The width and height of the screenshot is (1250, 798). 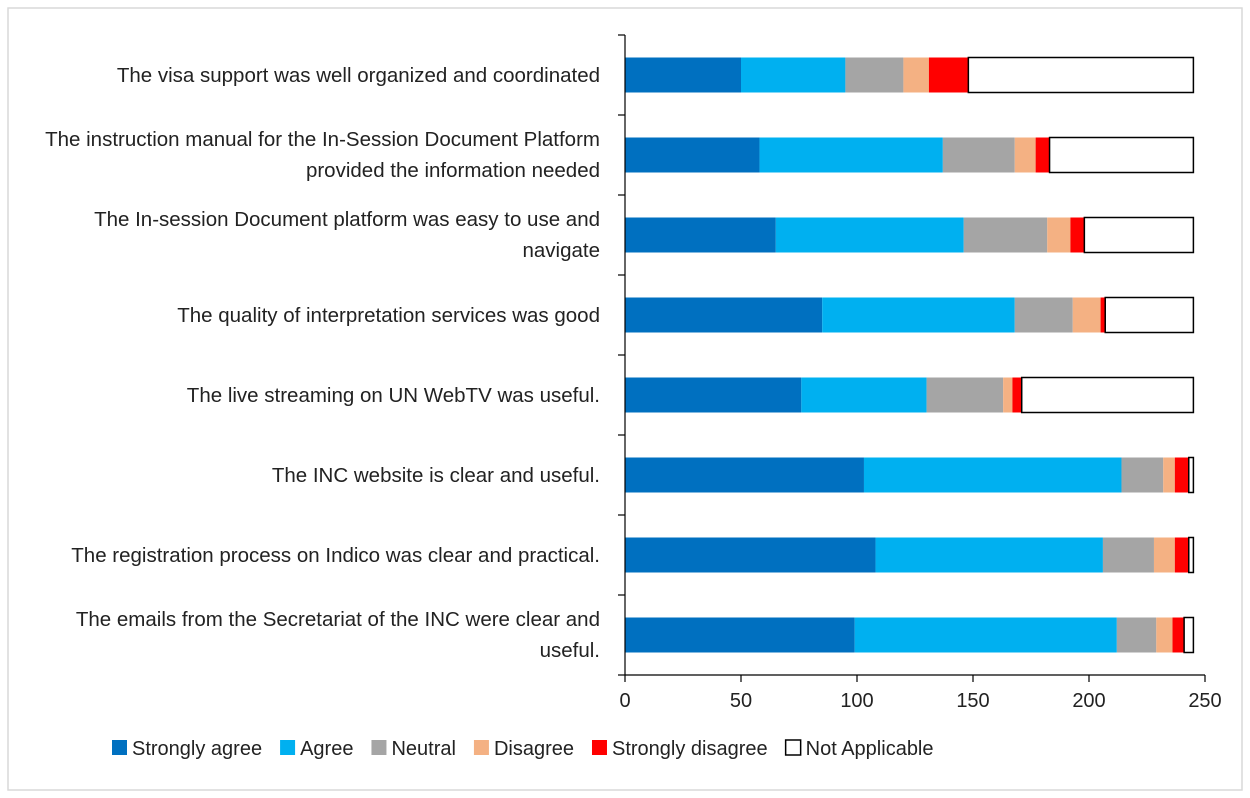 I want to click on x-tick-label: 250, so click(x=1204, y=701).